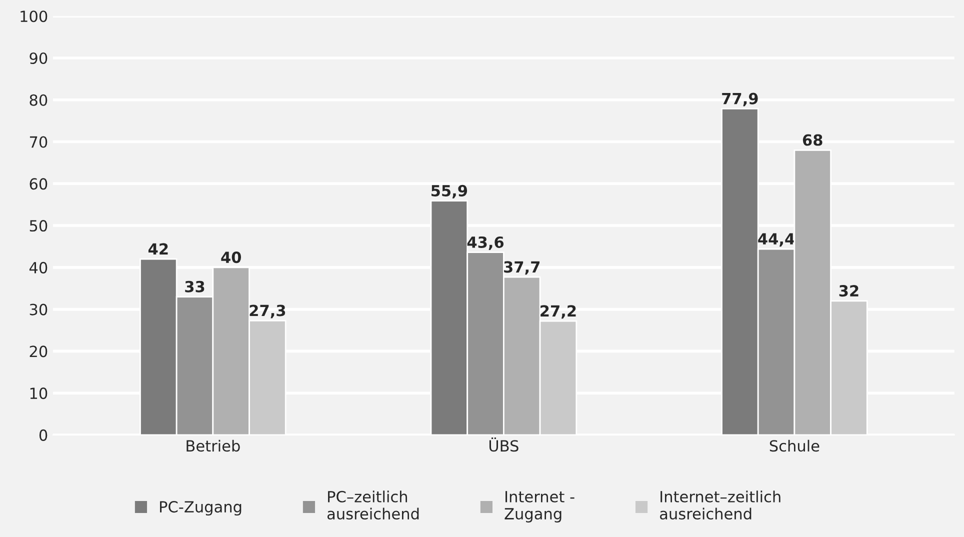  I want to click on data-label: 55,9, so click(450, 191).